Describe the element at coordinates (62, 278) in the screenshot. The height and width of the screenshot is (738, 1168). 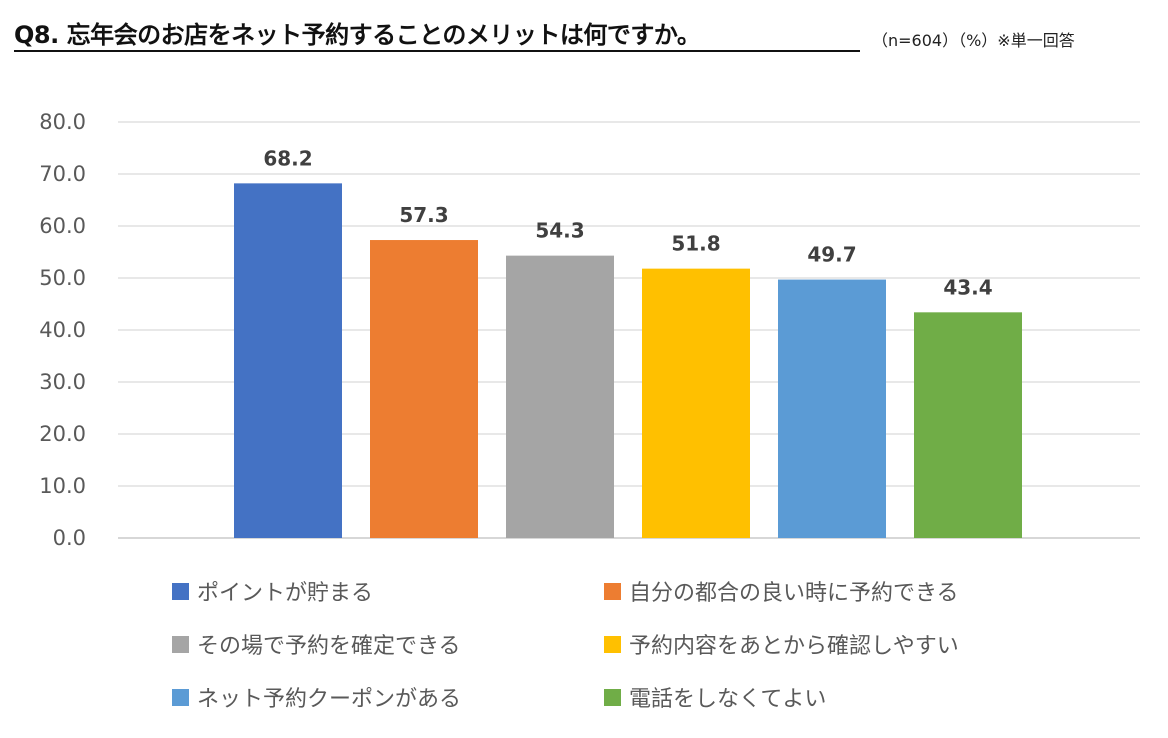
I see `y-tick-label: 50.0` at that location.